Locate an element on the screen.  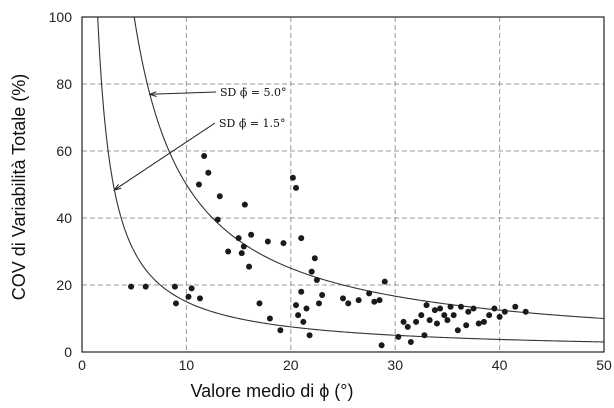
x-tick-labels: 0 10 20 30 40 50 is located at coordinates (345, 365).